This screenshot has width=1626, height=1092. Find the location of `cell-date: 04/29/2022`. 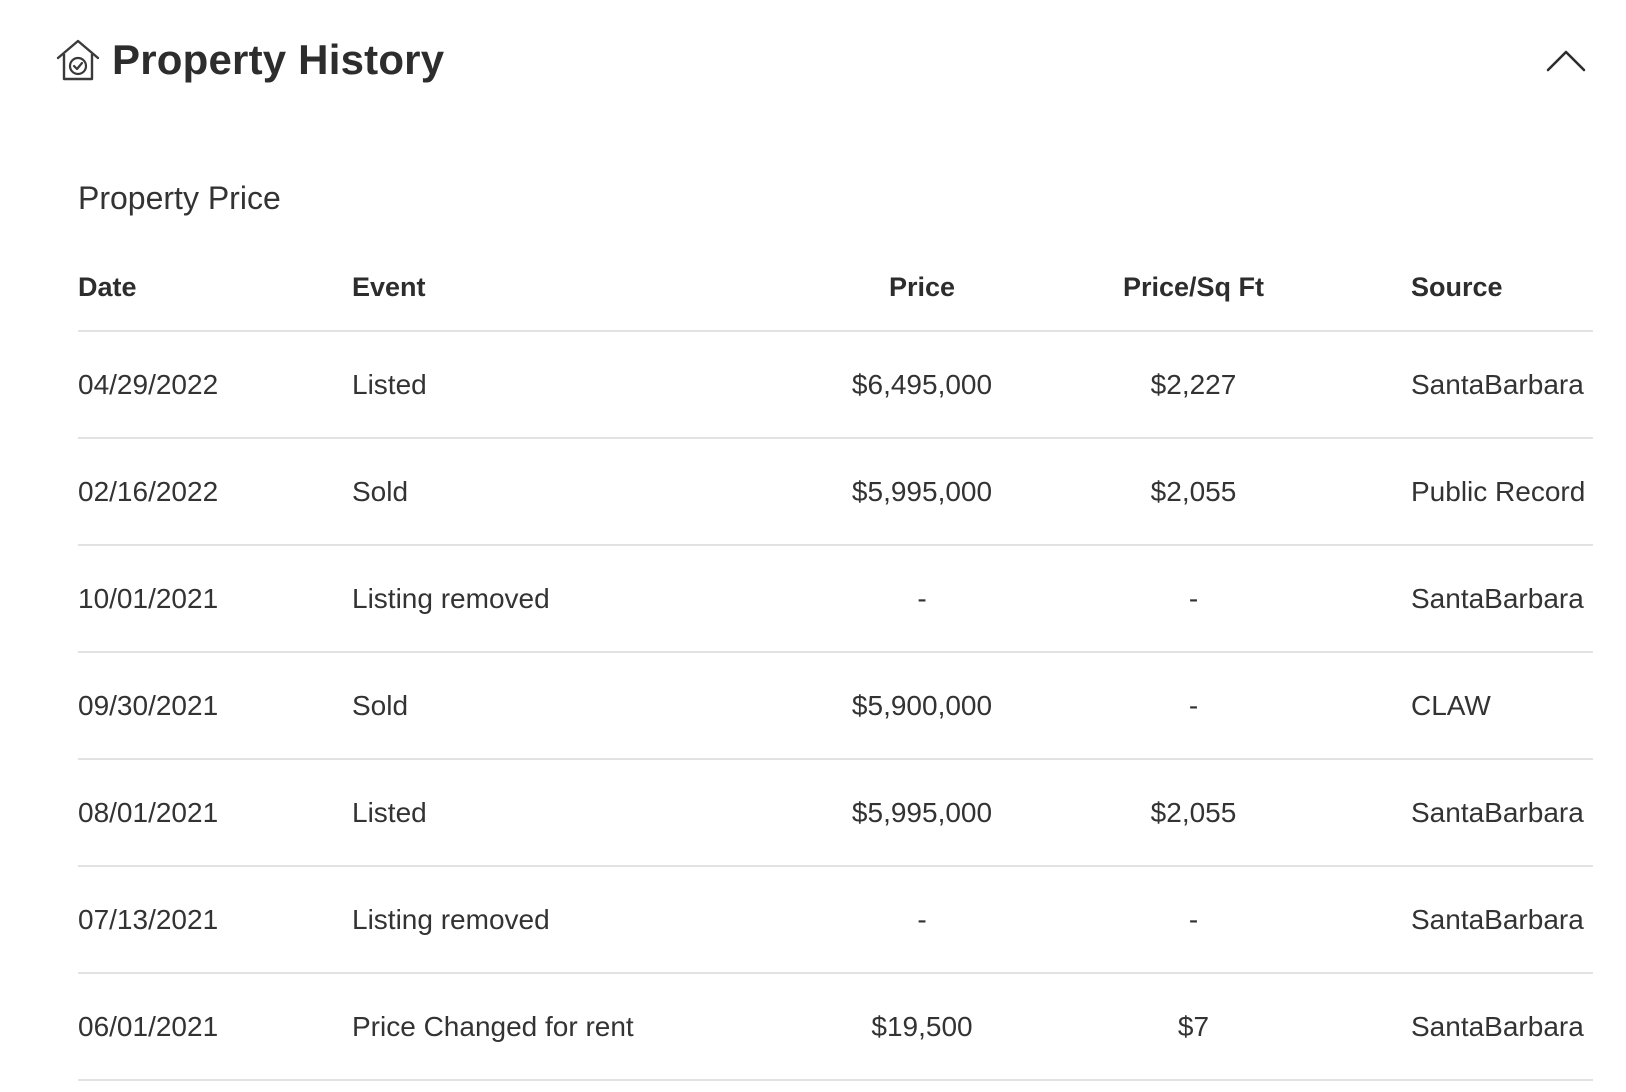

cell-date: 04/29/2022 is located at coordinates (215, 385).